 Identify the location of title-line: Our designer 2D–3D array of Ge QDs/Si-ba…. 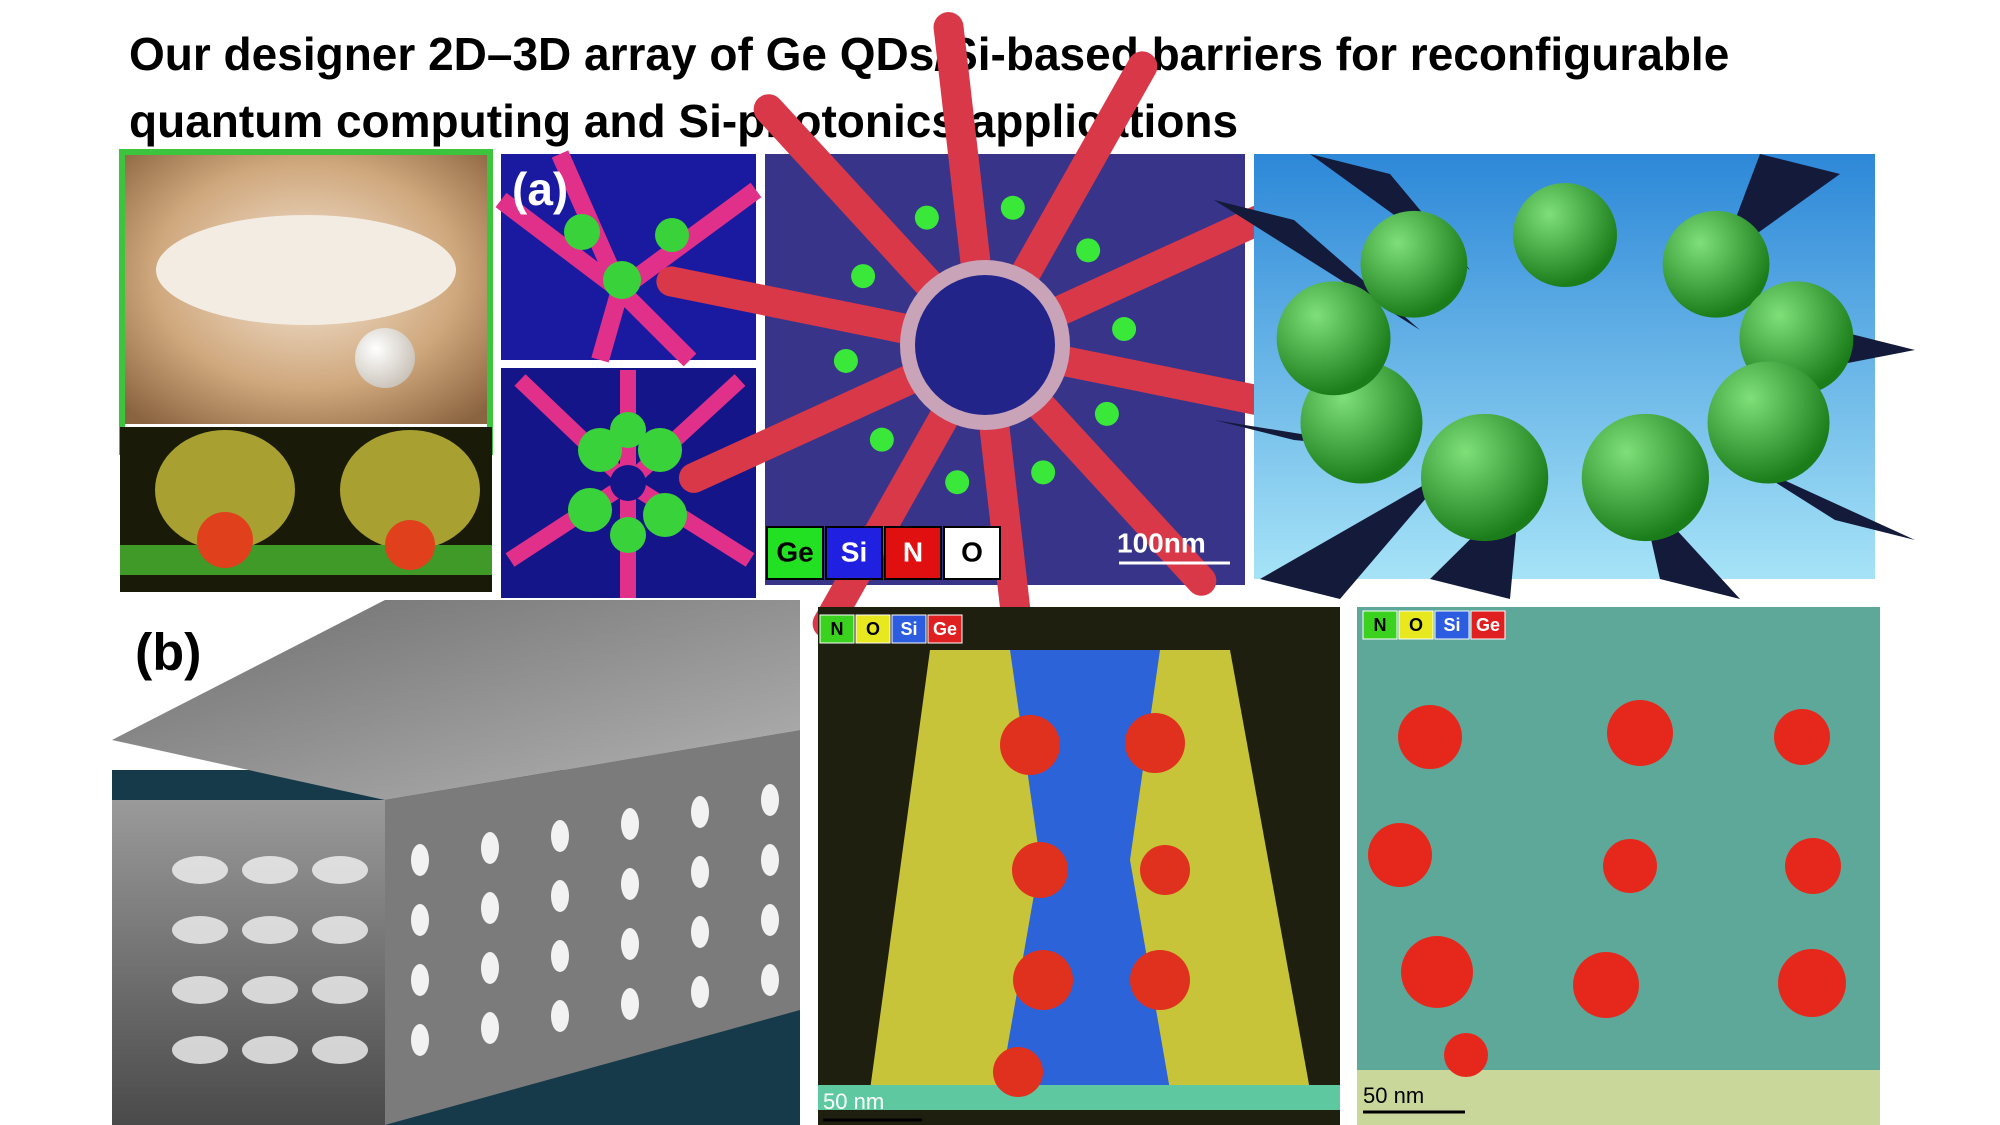
(929, 54).